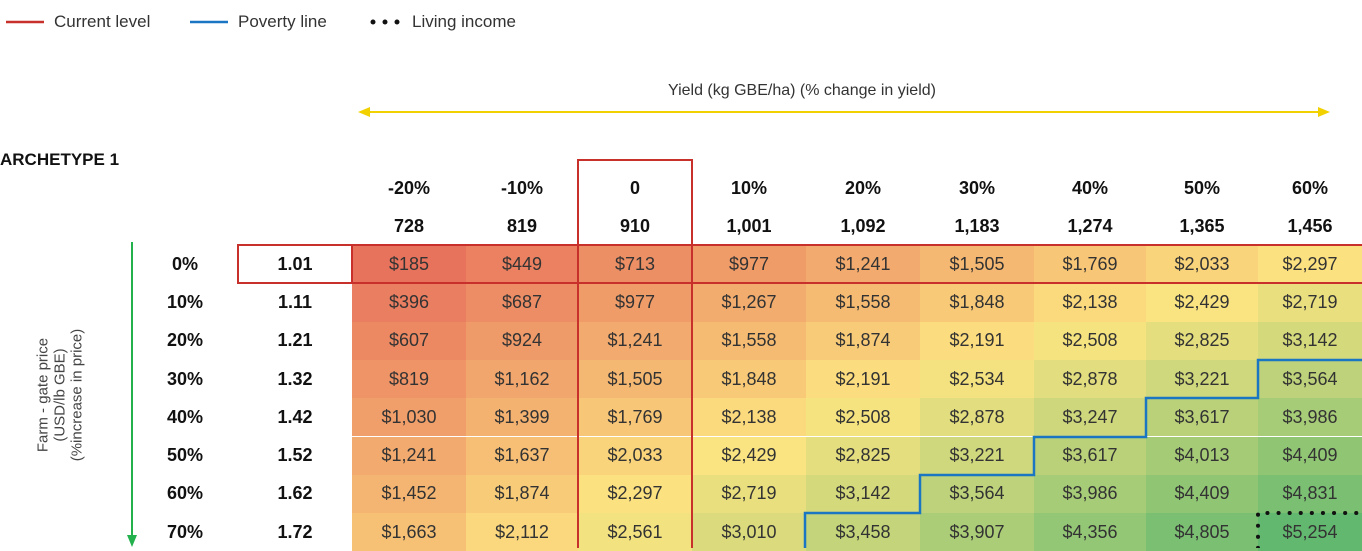  I want to click on cell: $2,878, so click(977, 417).